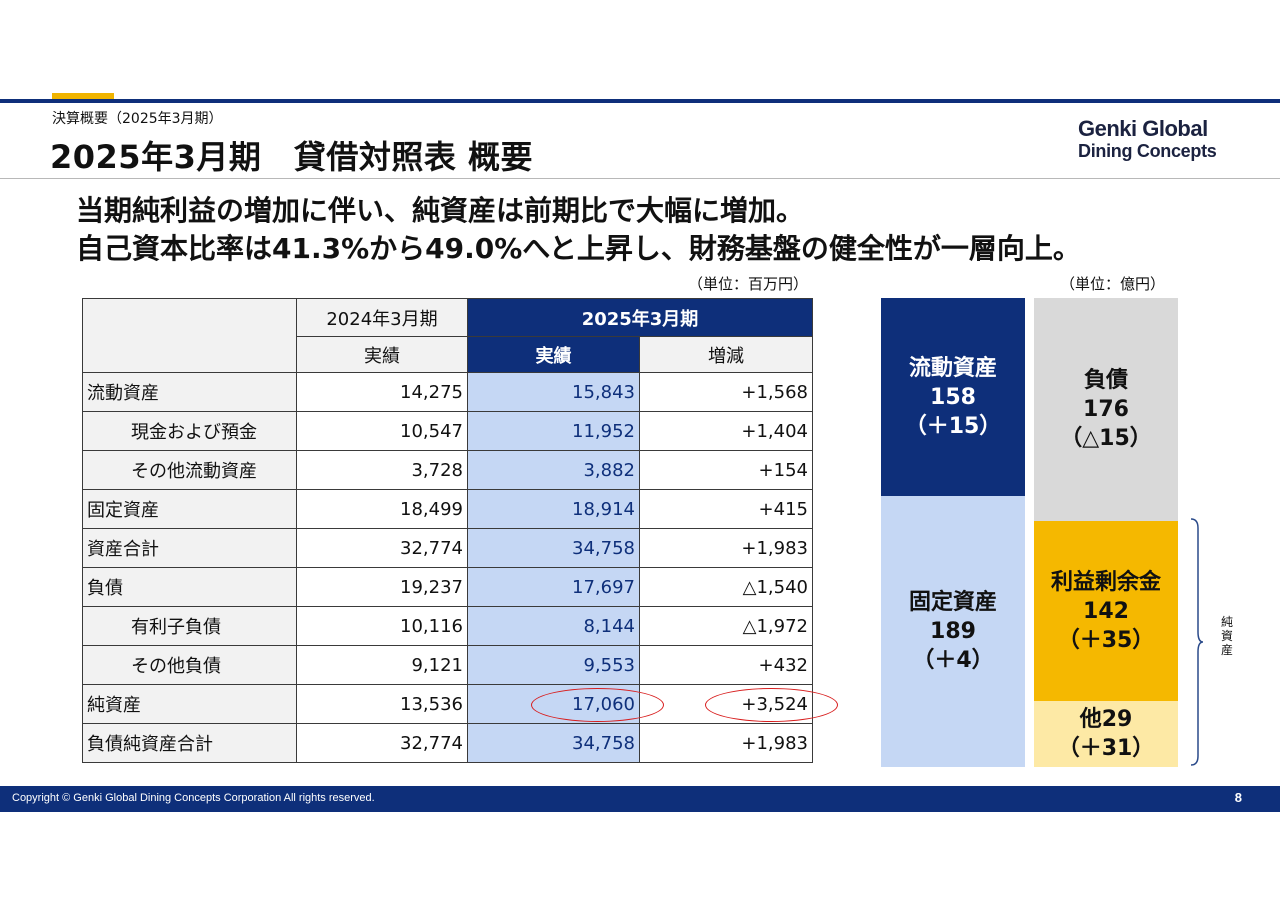 This screenshot has width=1280, height=905. I want to click on header-prev-actual: 実績, so click(382, 354).